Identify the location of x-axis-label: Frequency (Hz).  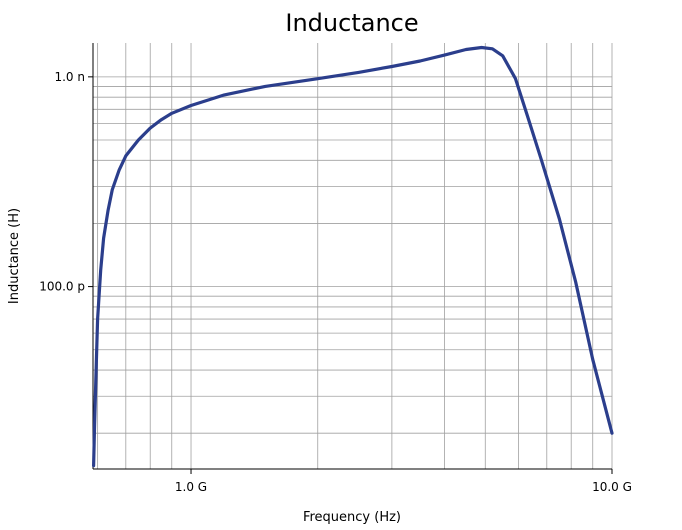
(352, 517).